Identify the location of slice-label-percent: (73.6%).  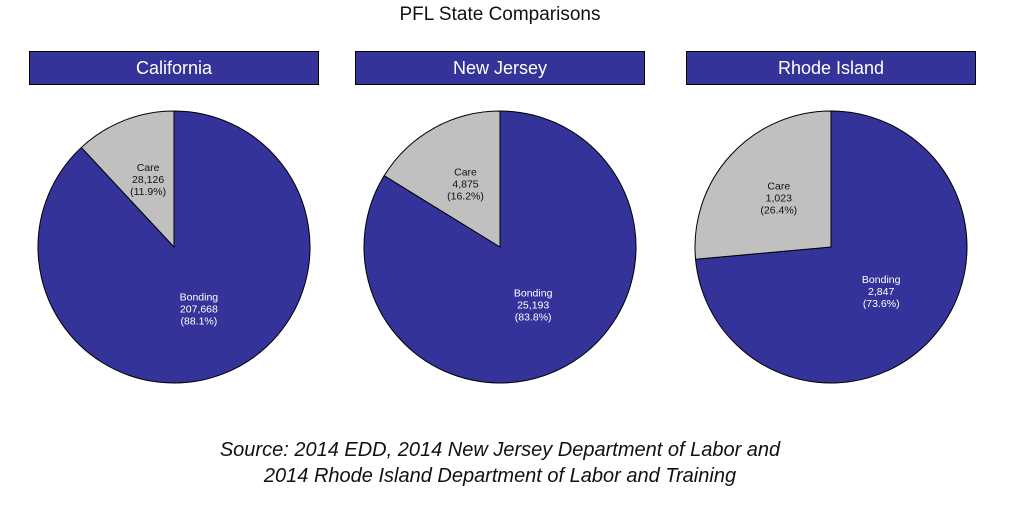
(881, 304).